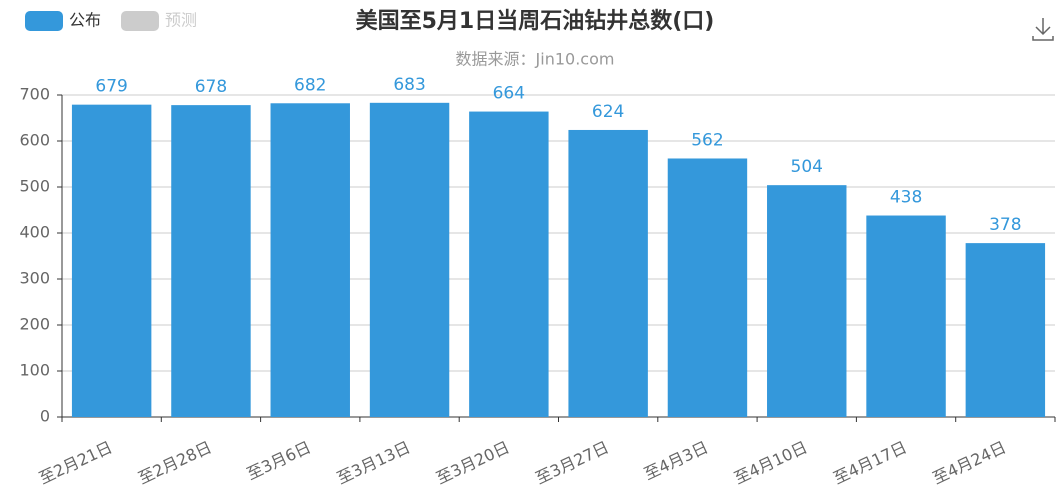 This screenshot has width=1063, height=500. I want to click on y-tick-label: 700, so click(34, 94).